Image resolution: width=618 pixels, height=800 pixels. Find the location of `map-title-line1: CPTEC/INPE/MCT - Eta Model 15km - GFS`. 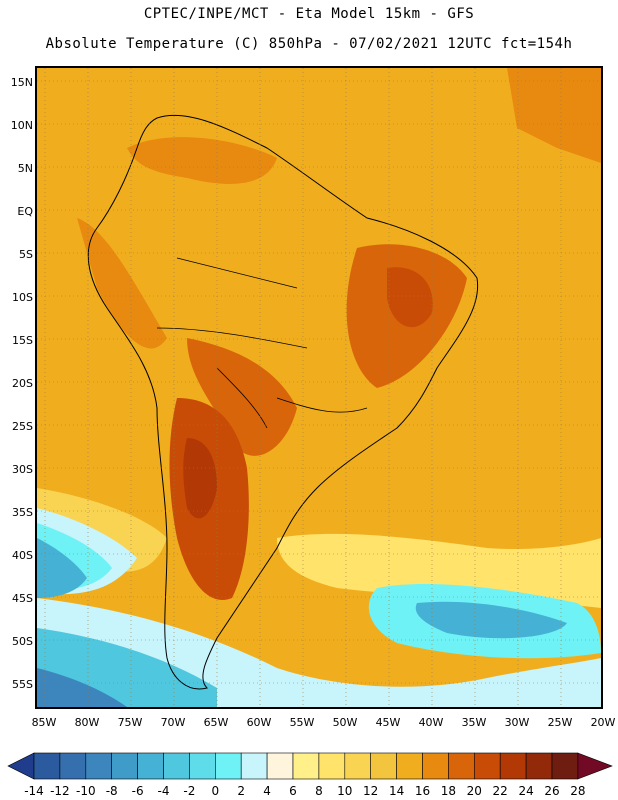

map-title-line1: CPTEC/INPE/MCT - Eta Model 15km - GFS is located at coordinates (309, 14).